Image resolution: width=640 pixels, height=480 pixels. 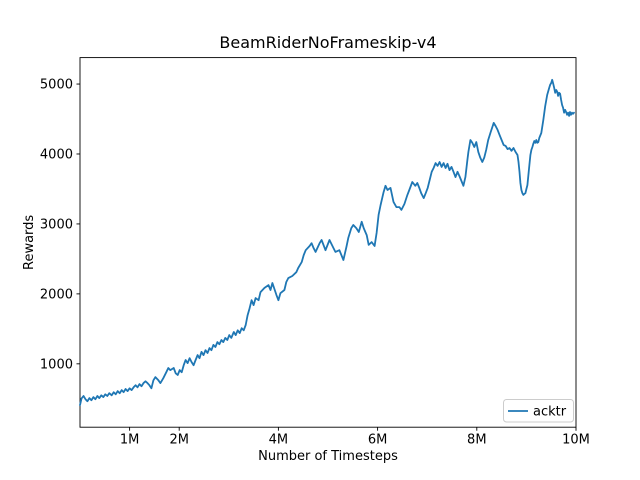 I want to click on x-tick-label: 8M, so click(x=477, y=440).